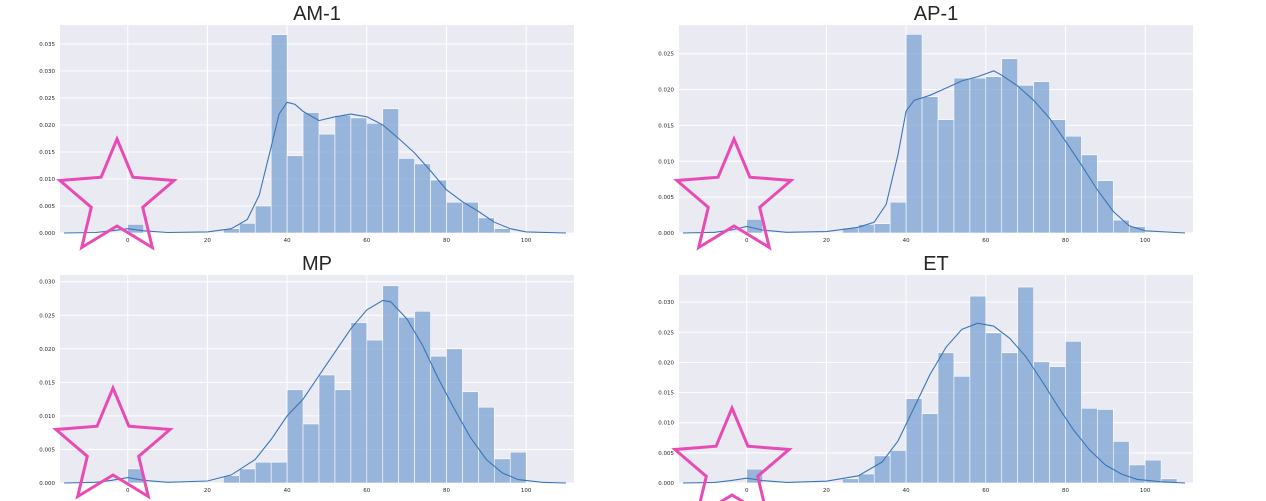 The image size is (1266, 501). Describe the element at coordinates (47, 45) in the screenshot. I see `y-tick-label: 0.035` at that location.